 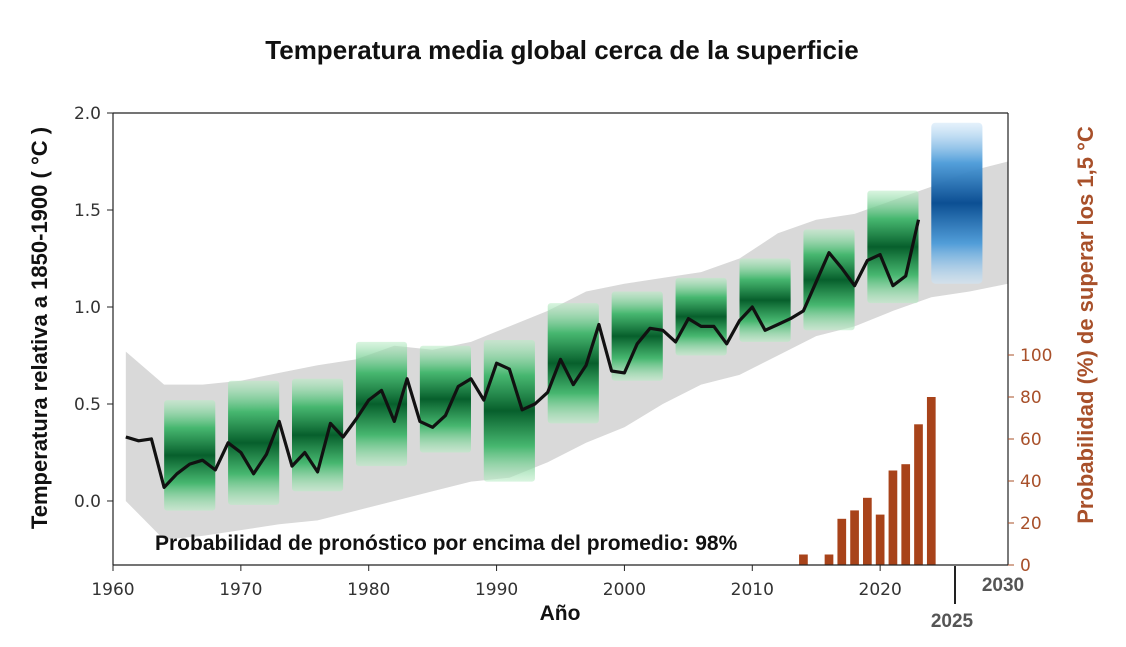 What do you see at coordinates (1003, 585) in the screenshot?
I see `x-extra-label-2030: 2030` at bounding box center [1003, 585].